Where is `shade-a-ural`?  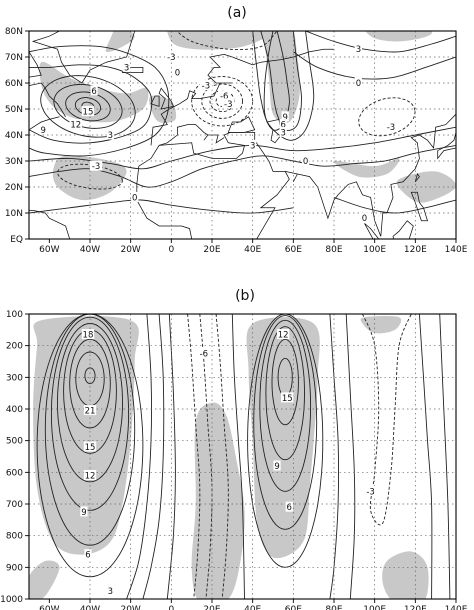 shade-a-ural is located at coordinates (280, 77).